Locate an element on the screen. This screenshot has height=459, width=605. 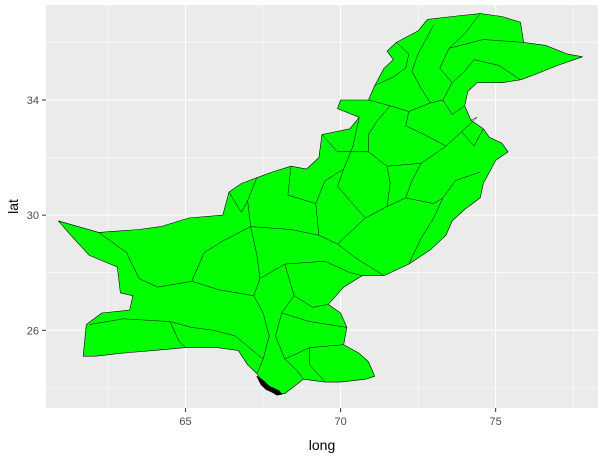
y-tick-label: 34 is located at coordinates (33, 101).